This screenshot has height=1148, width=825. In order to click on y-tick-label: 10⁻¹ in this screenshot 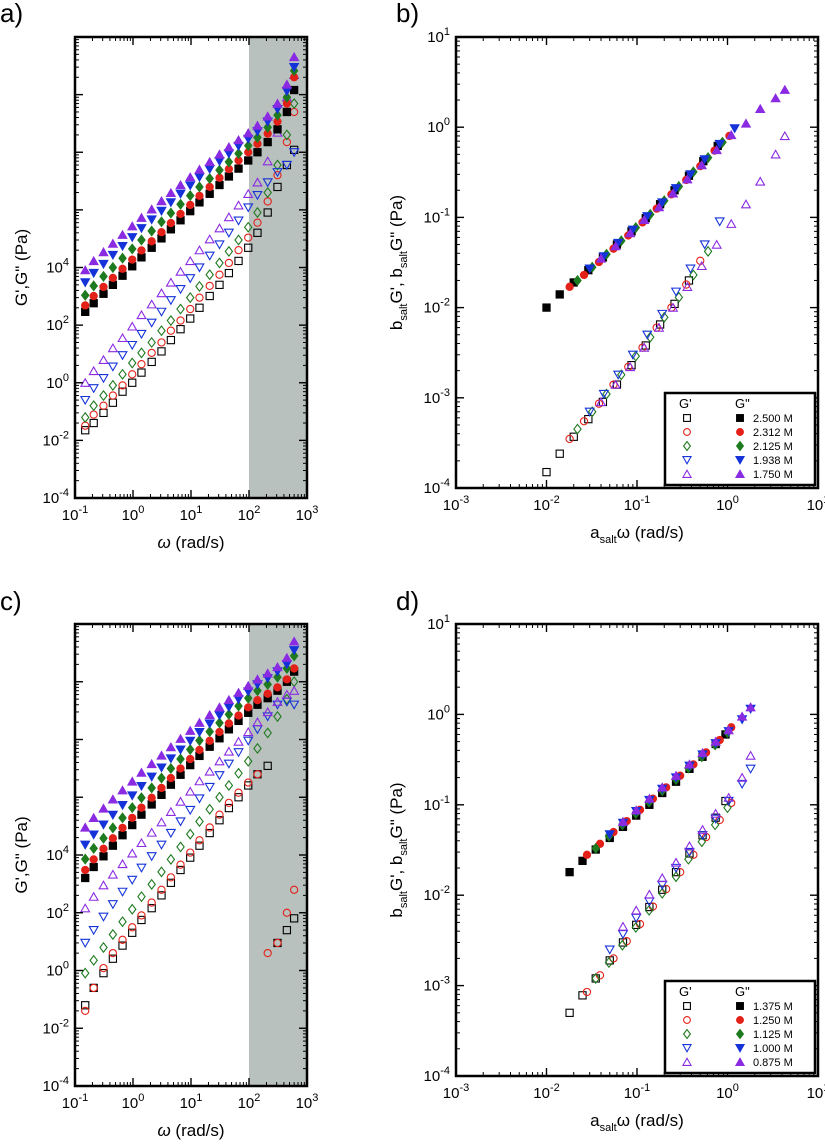, I will do `click(437, 804)`.